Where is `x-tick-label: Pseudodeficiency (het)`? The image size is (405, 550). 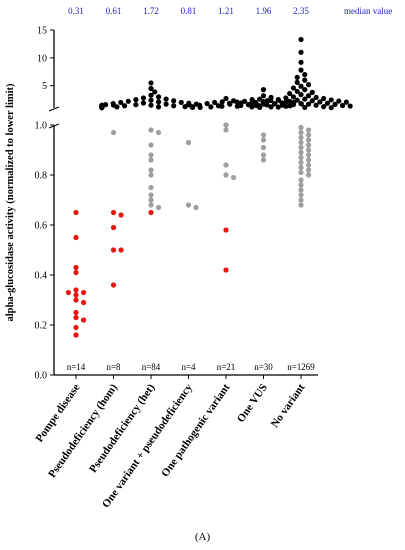
x-tick-label: Pseudodeficiency (het) is located at coordinates (122, 428).